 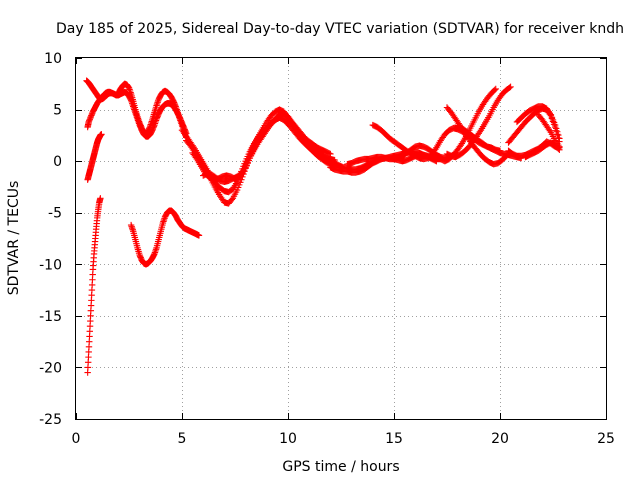 I want to click on y-tick-label: -15, so click(x=50, y=317).